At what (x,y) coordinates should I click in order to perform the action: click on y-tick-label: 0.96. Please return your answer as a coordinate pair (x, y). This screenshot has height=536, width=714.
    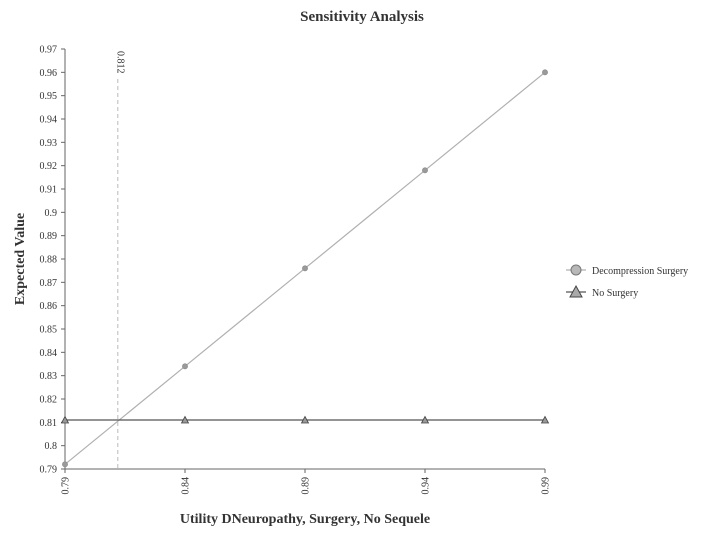
    Looking at the image, I should click on (49, 73).